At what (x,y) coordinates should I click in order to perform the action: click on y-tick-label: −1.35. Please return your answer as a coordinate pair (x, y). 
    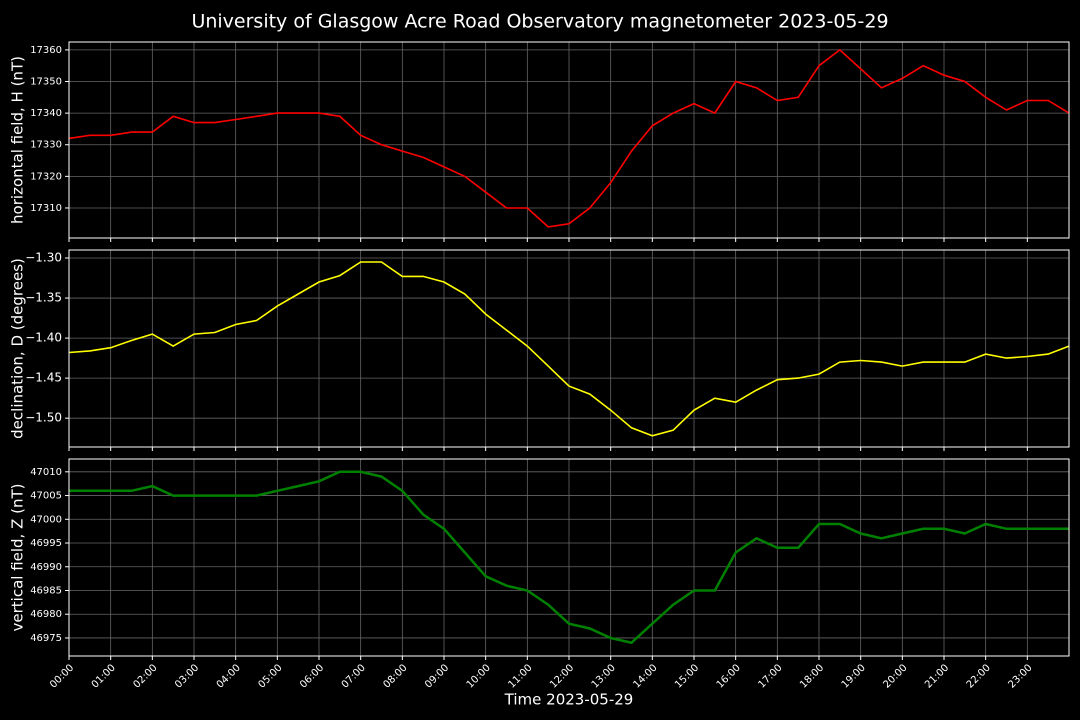
    Looking at the image, I should click on (43, 298).